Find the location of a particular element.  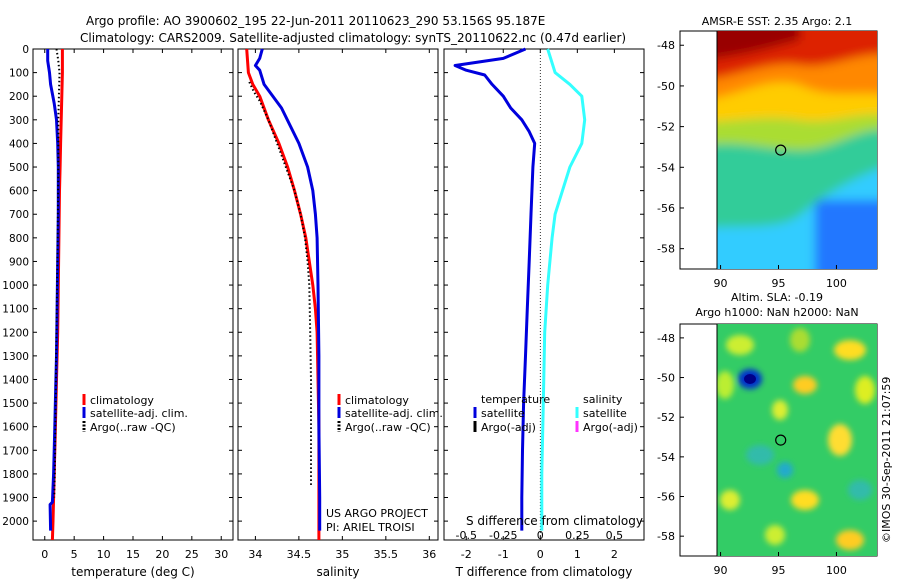

sla-y-ticks: -48 -50 -52 -54 -56 -58 is located at coordinates (670, 437).